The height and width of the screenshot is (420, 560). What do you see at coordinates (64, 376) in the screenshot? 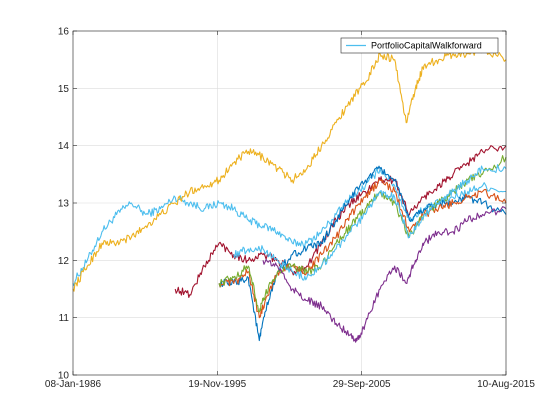
I see `y-tick-label: 10` at bounding box center [64, 376].